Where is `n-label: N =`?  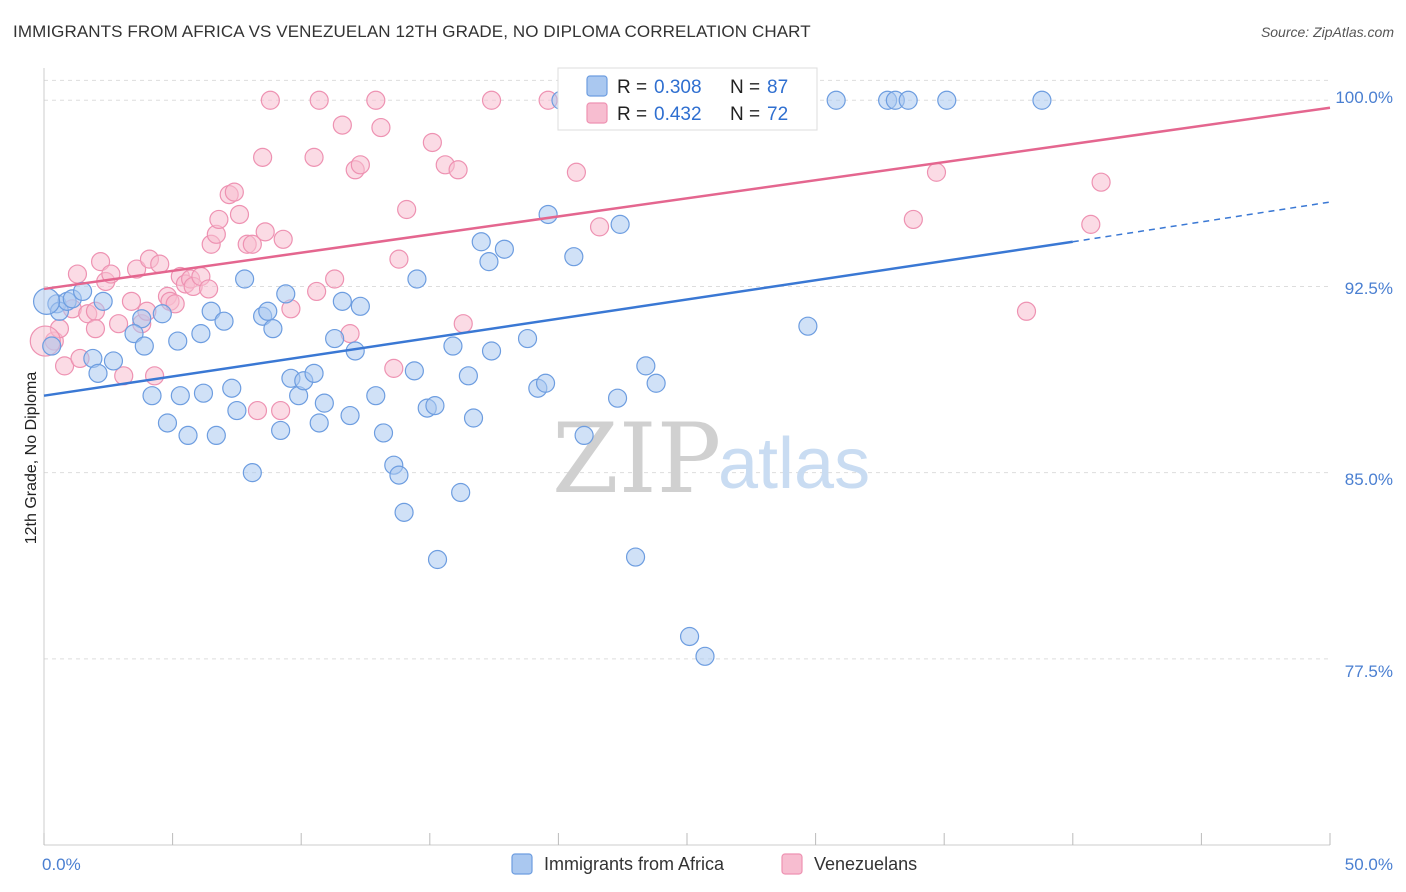
n-label: N = is located at coordinates (745, 114).